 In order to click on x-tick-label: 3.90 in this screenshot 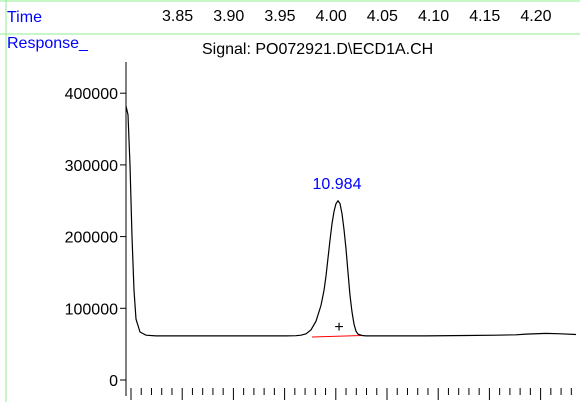, I will do `click(228, 16)`.